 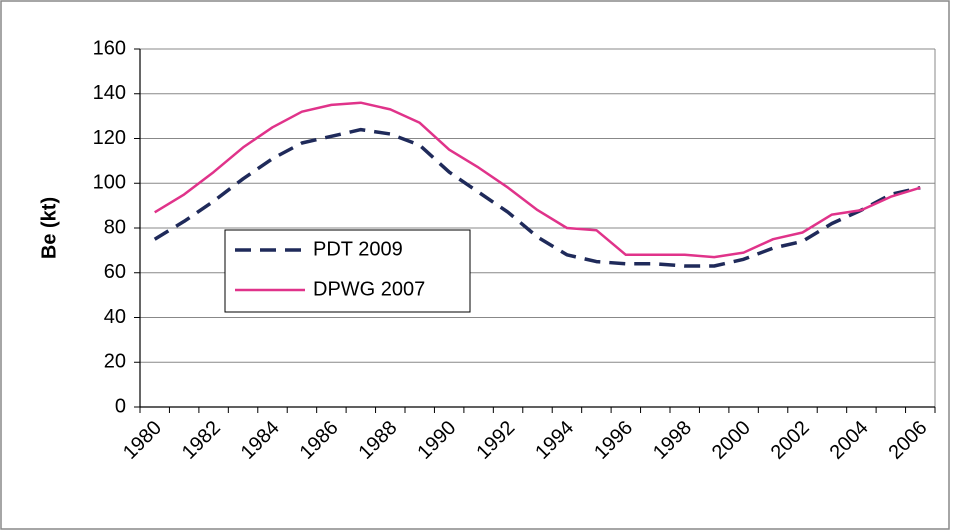 What do you see at coordinates (369, 289) in the screenshot?
I see `legend-label: DPWG 2007` at bounding box center [369, 289].